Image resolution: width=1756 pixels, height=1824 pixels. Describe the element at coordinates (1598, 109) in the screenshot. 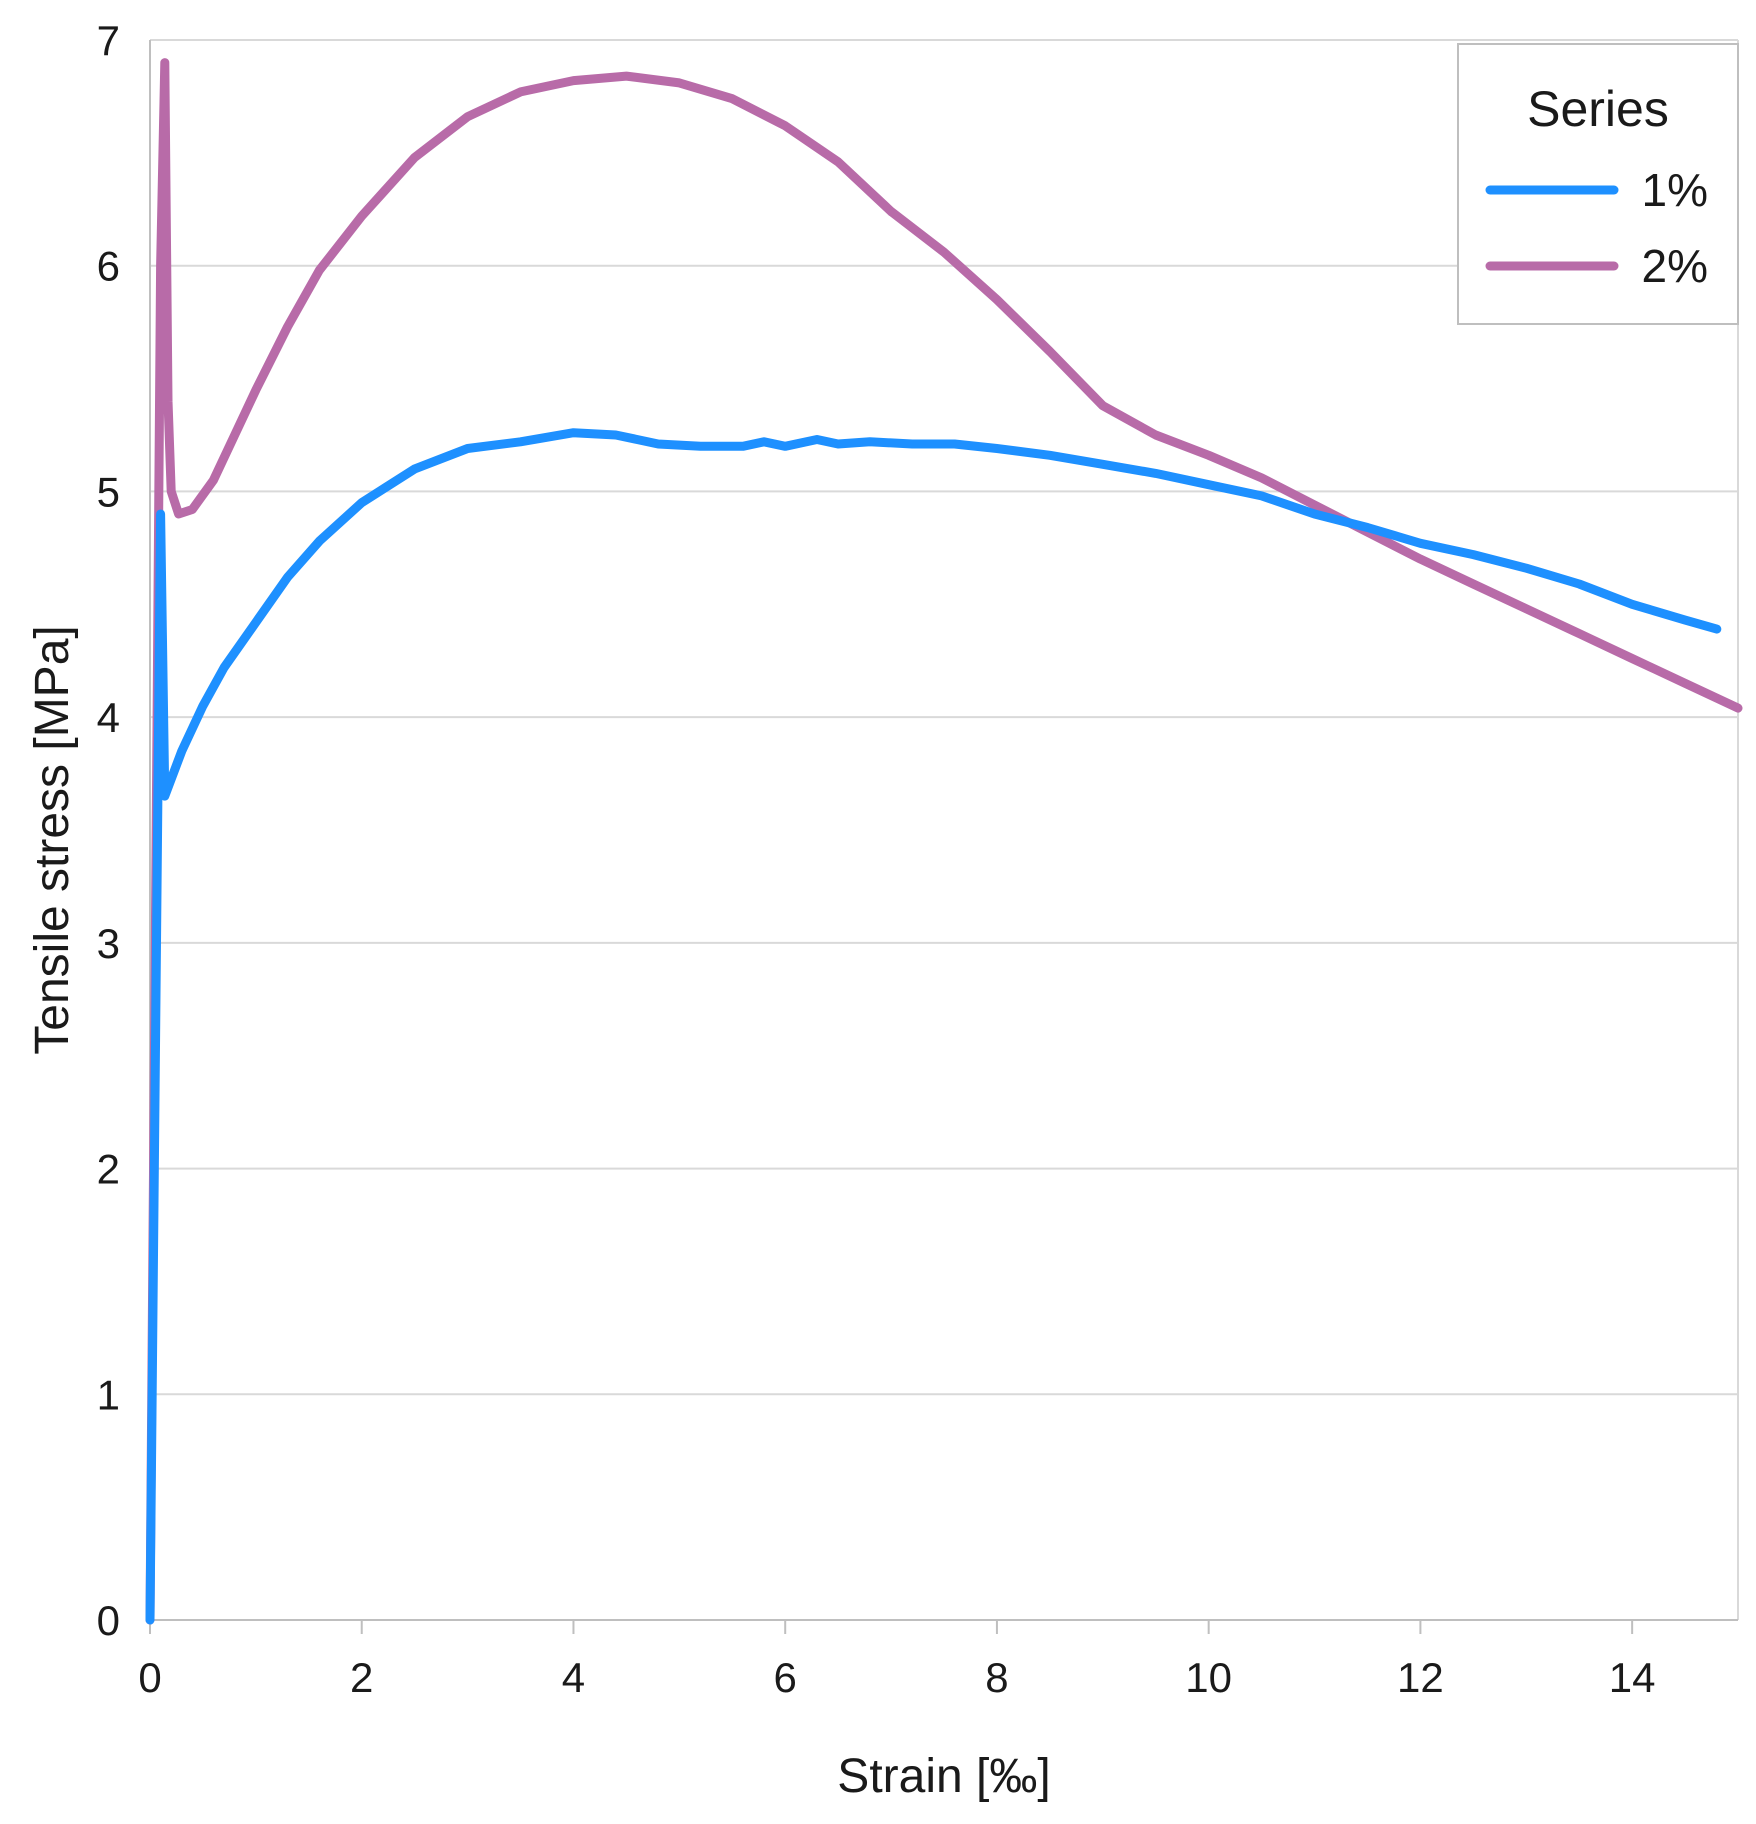

I see `legend-title: Series` at that location.